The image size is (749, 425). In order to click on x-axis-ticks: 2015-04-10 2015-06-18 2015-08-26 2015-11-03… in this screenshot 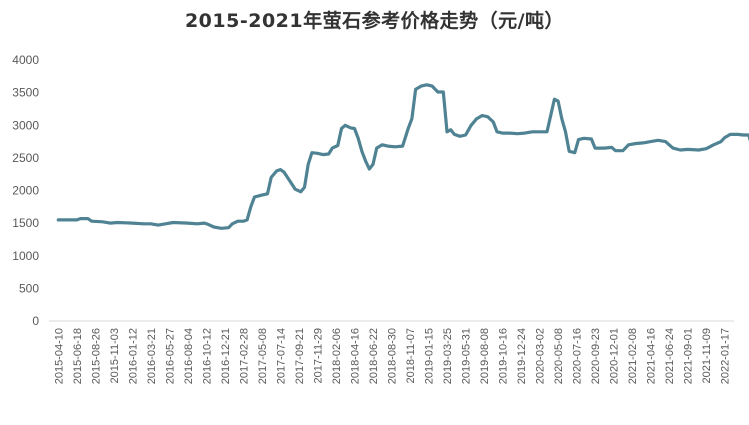, I will do `click(392, 356)`.